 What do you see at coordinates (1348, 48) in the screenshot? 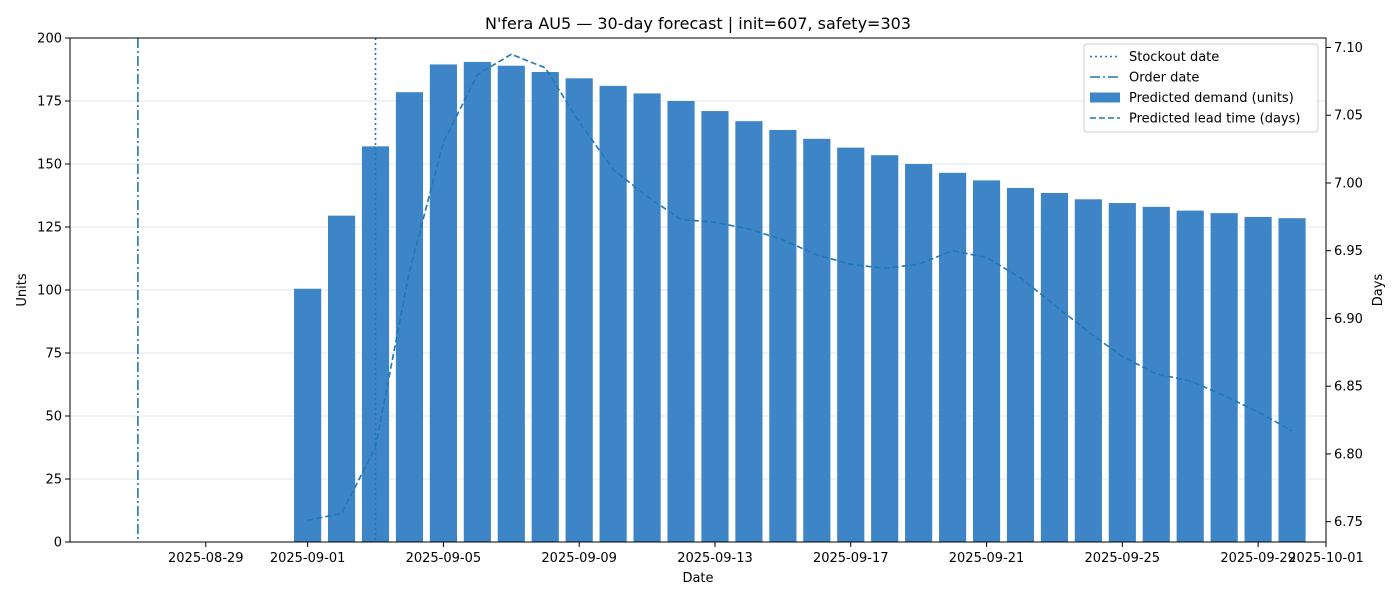
I see `y2-tick-label: 7.10` at bounding box center [1348, 48].